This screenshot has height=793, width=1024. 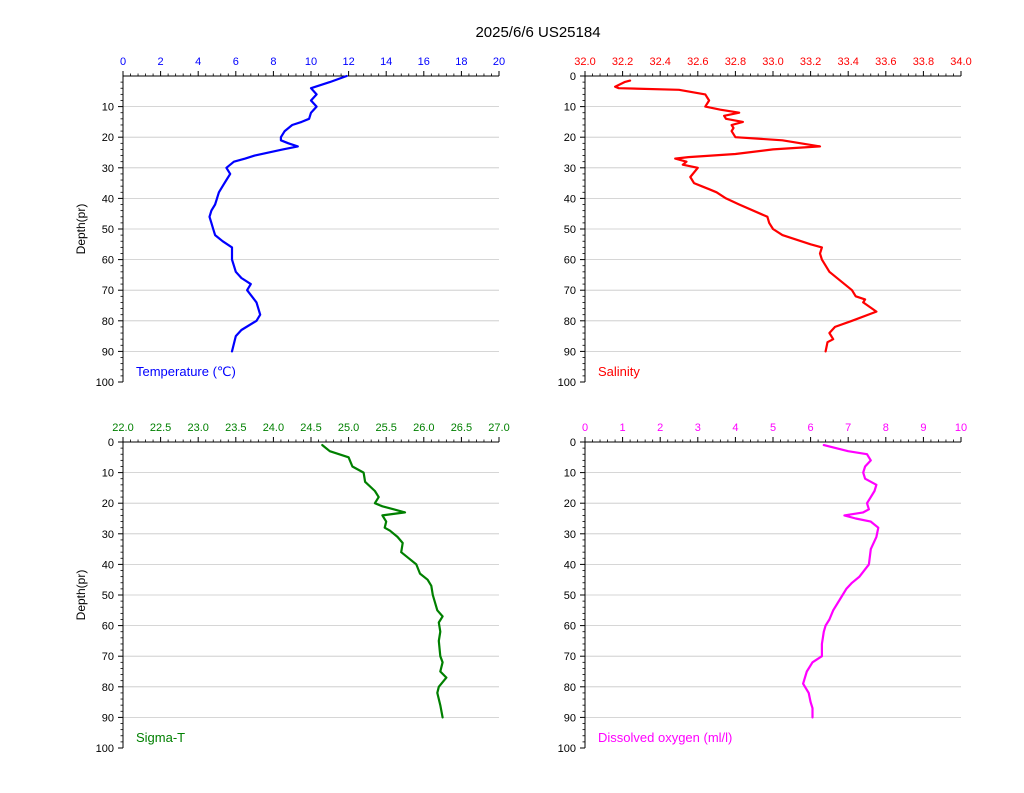 I want to click on salinity-profile-line, so click(x=746, y=216).